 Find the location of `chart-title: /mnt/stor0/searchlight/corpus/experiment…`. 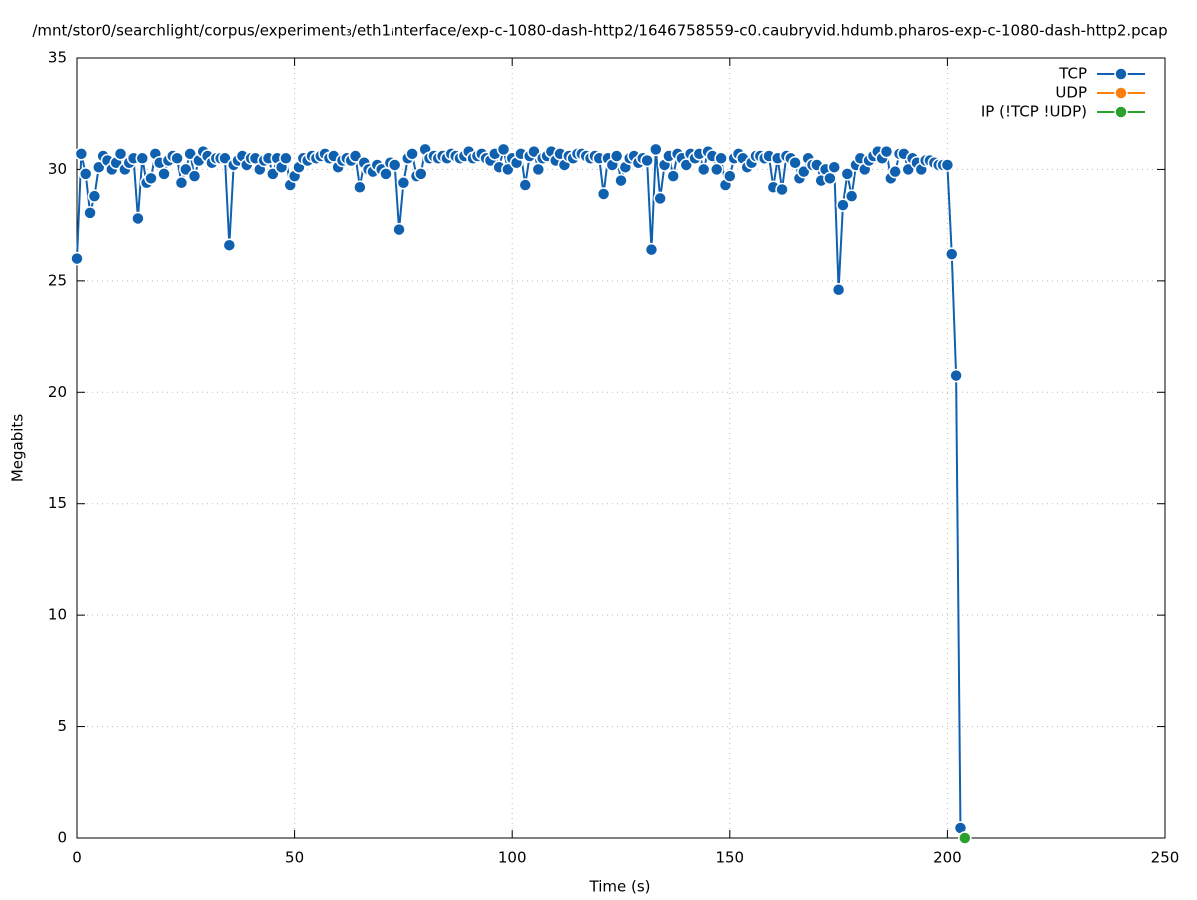

chart-title: /mnt/stor0/searchlight/corpus/experiment… is located at coordinates (599, 31).